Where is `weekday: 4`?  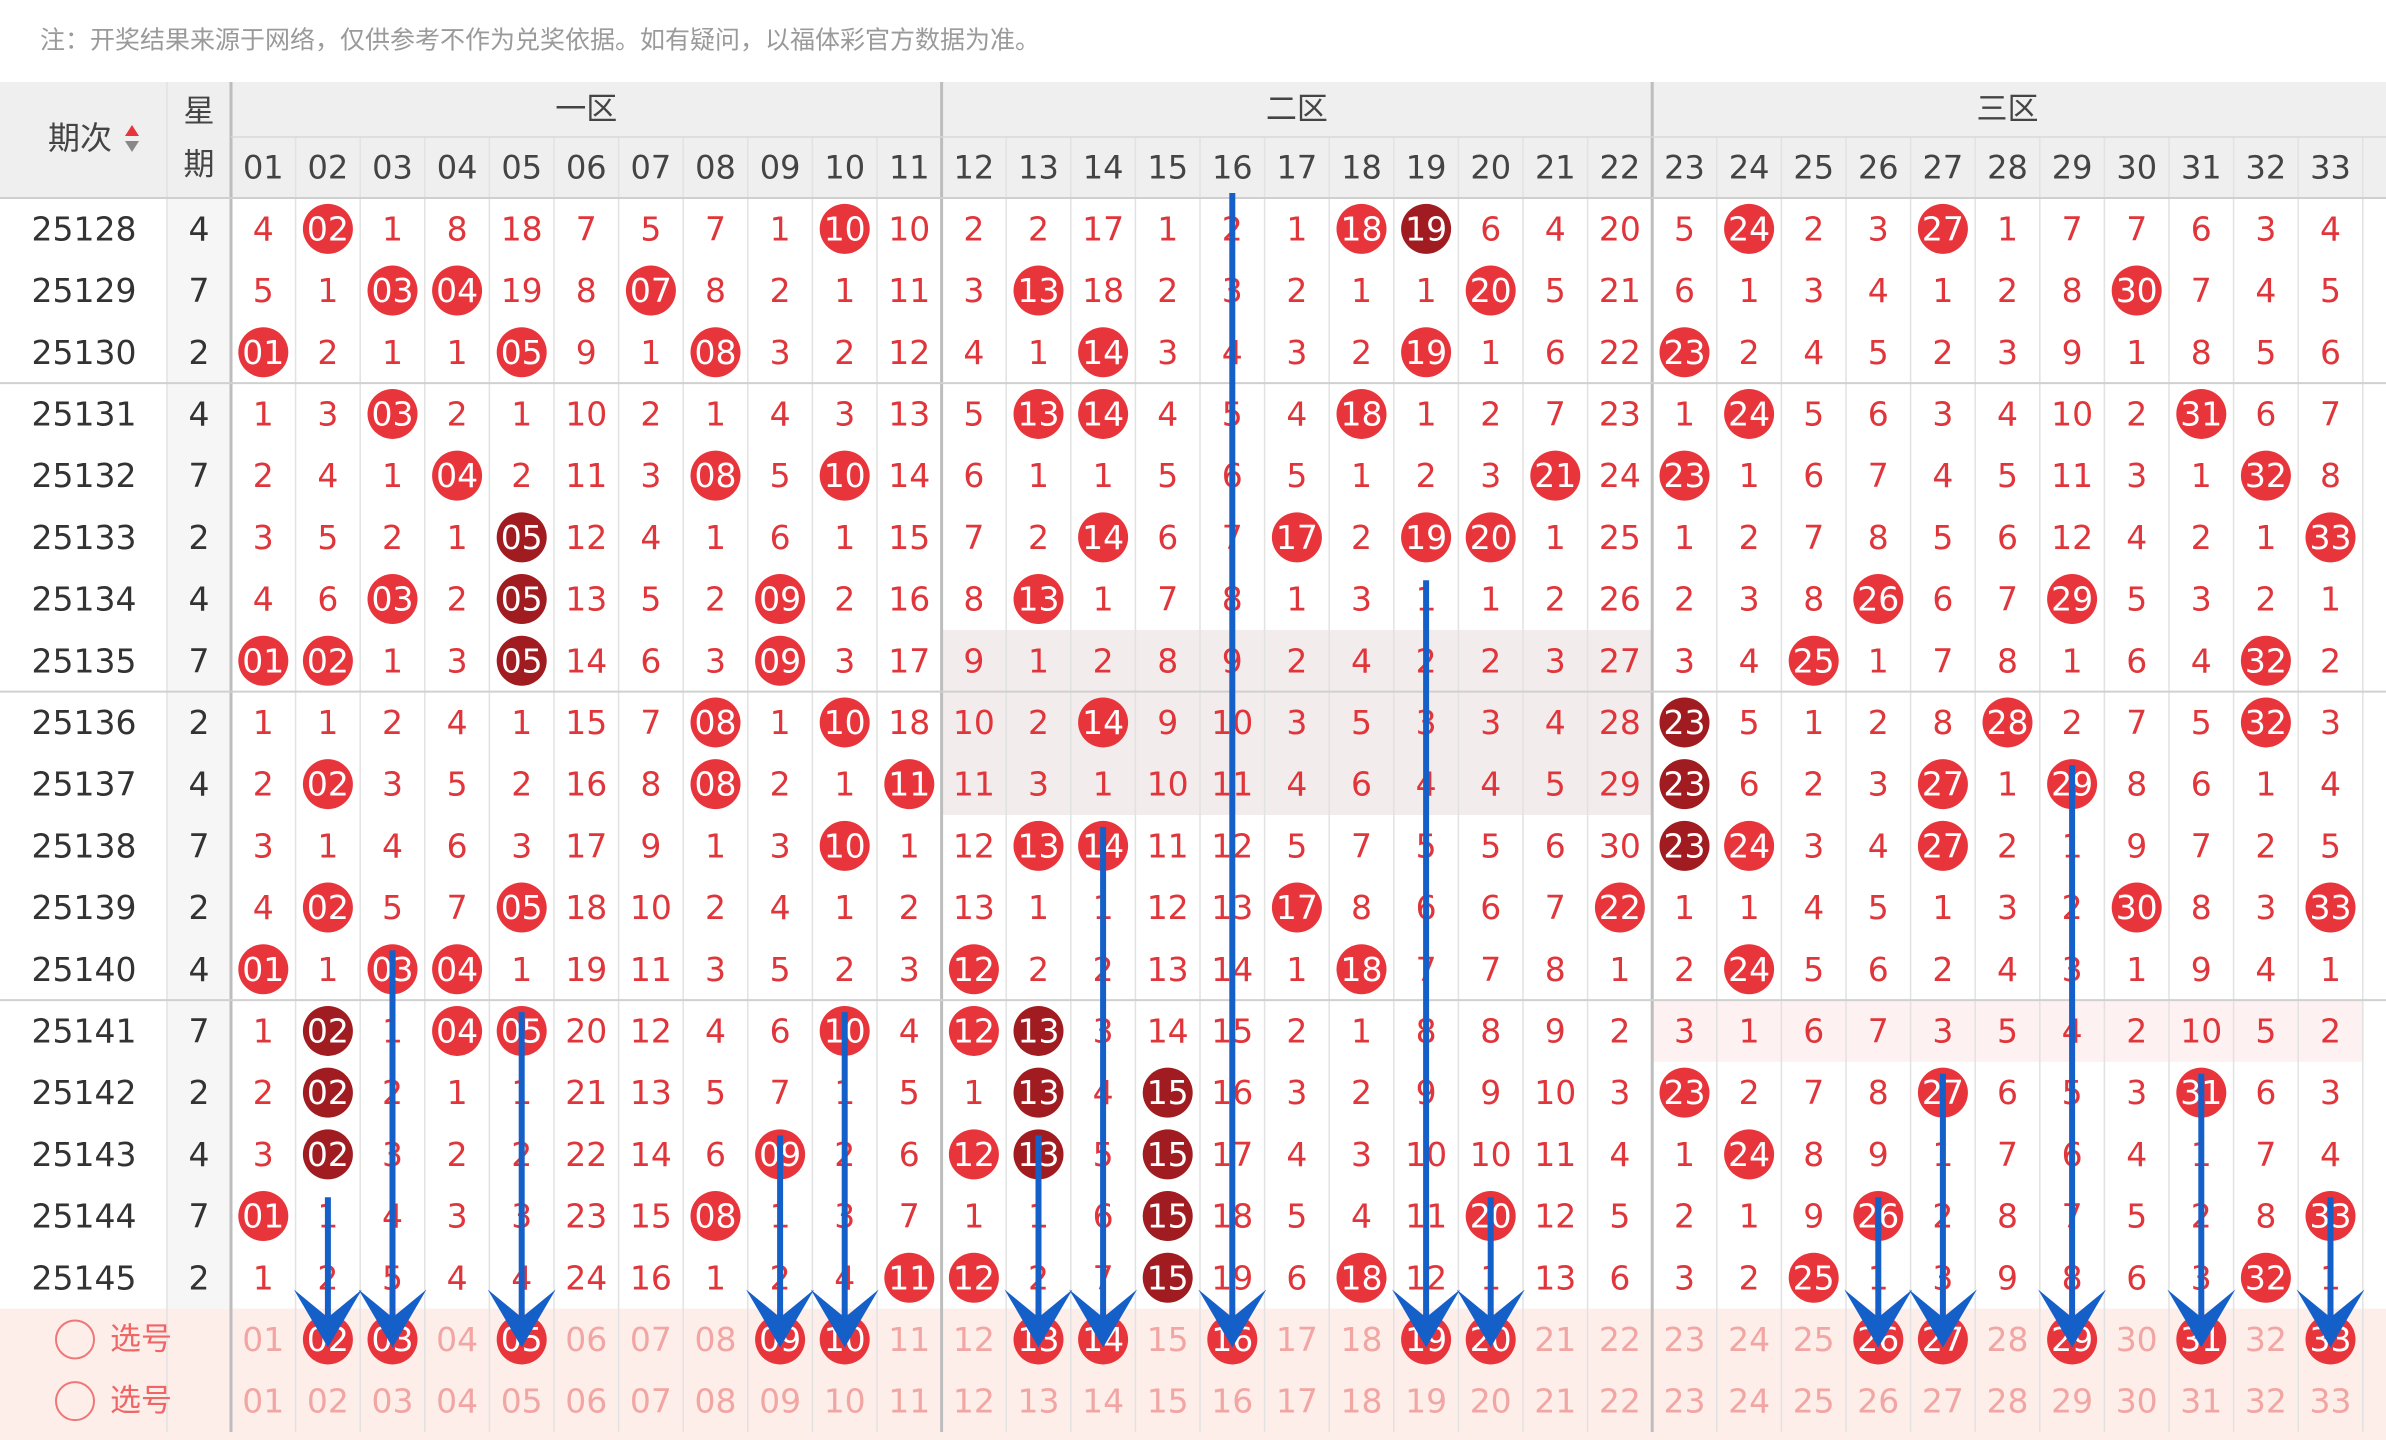
weekday: 4 is located at coordinates (199, 1154).